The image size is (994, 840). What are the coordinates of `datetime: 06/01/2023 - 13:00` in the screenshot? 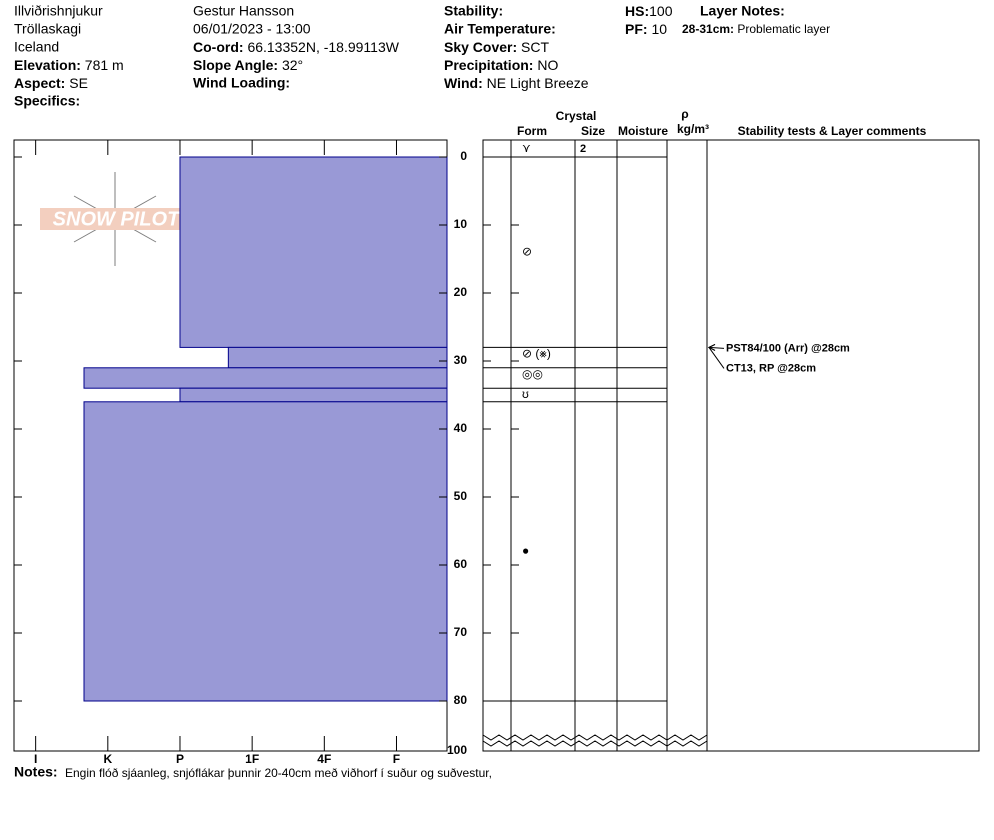 It's located at (252, 29).